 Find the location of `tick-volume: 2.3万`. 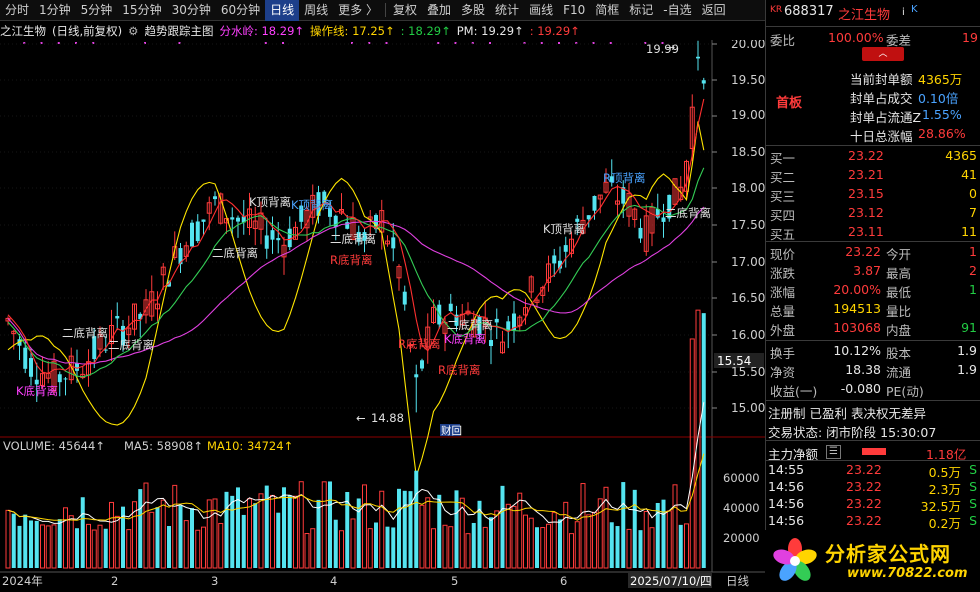

tick-volume: 2.3万 is located at coordinates (944, 489).